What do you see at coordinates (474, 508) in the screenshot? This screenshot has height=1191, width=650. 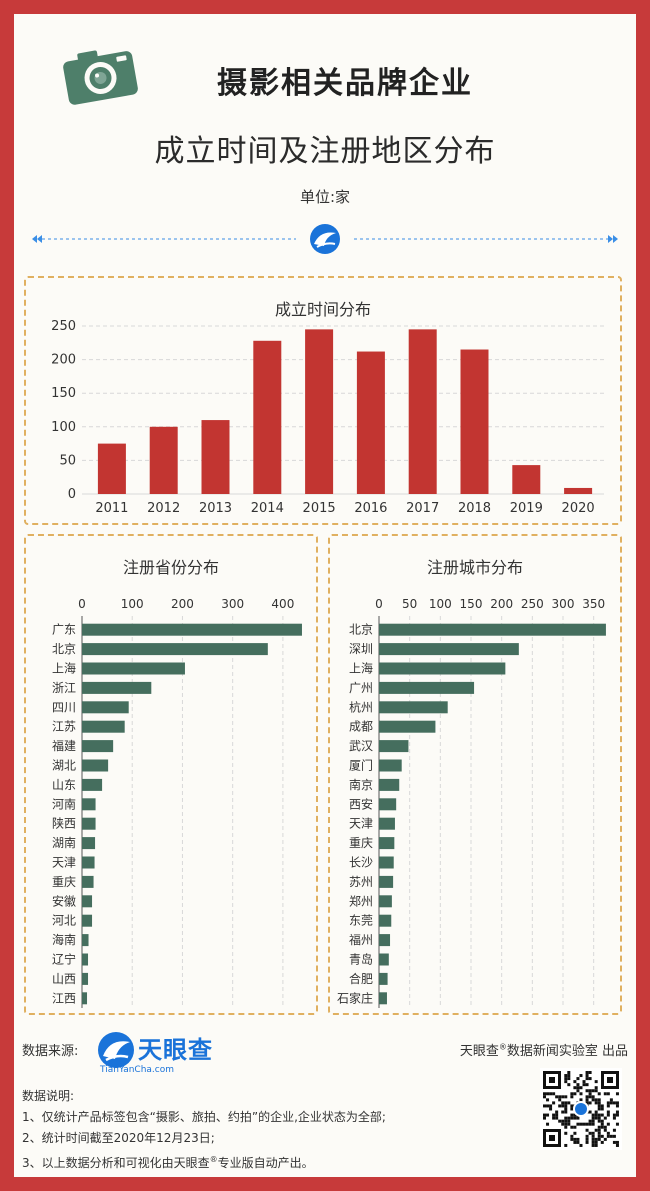 I see `x-tick-label: 2018` at bounding box center [474, 508].